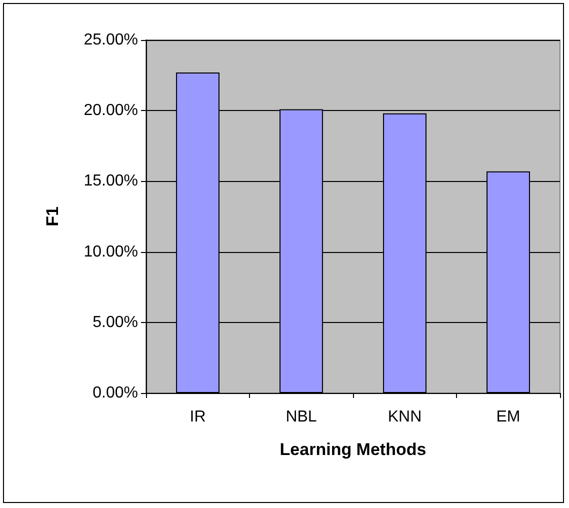 This screenshot has height=508, width=569. Describe the element at coordinates (115, 322) in the screenshot. I see `y-tick-label: 5.00%` at that location.